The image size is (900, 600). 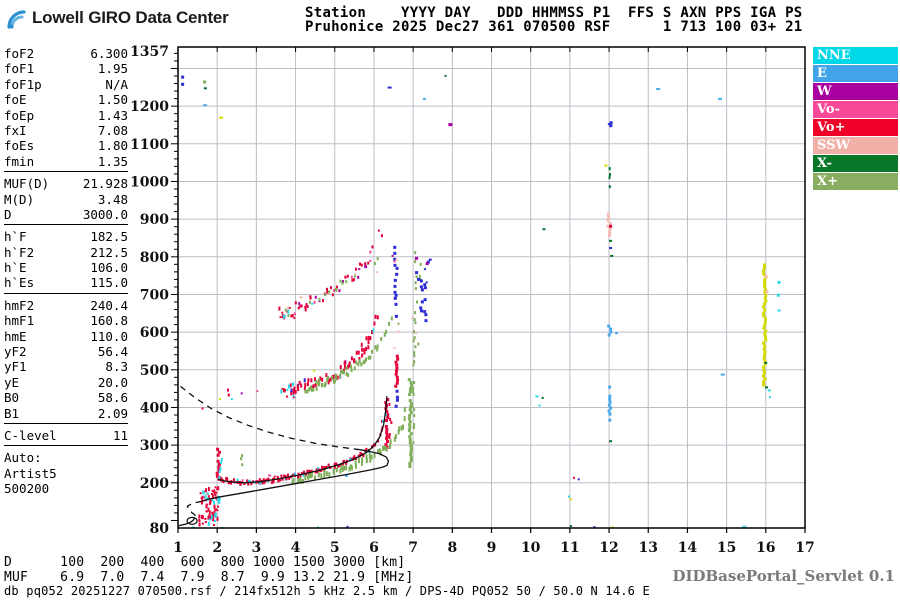 What do you see at coordinates (12, 382) in the screenshot?
I see `param-label: yE` at bounding box center [12, 382].